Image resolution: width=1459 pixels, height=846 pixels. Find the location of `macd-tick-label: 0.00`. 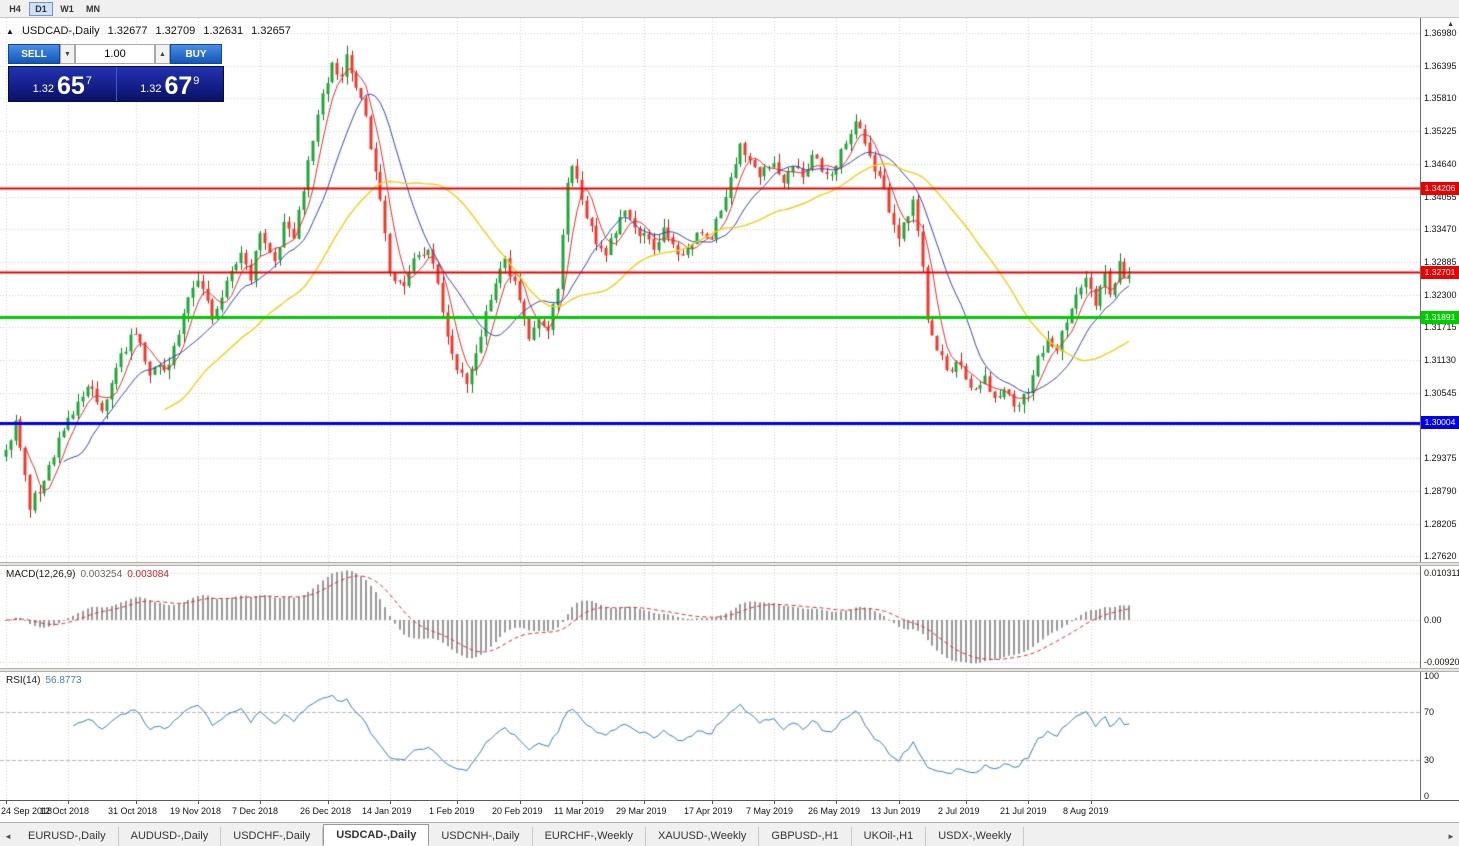

macd-tick-label: 0.00 is located at coordinates (1433, 619).